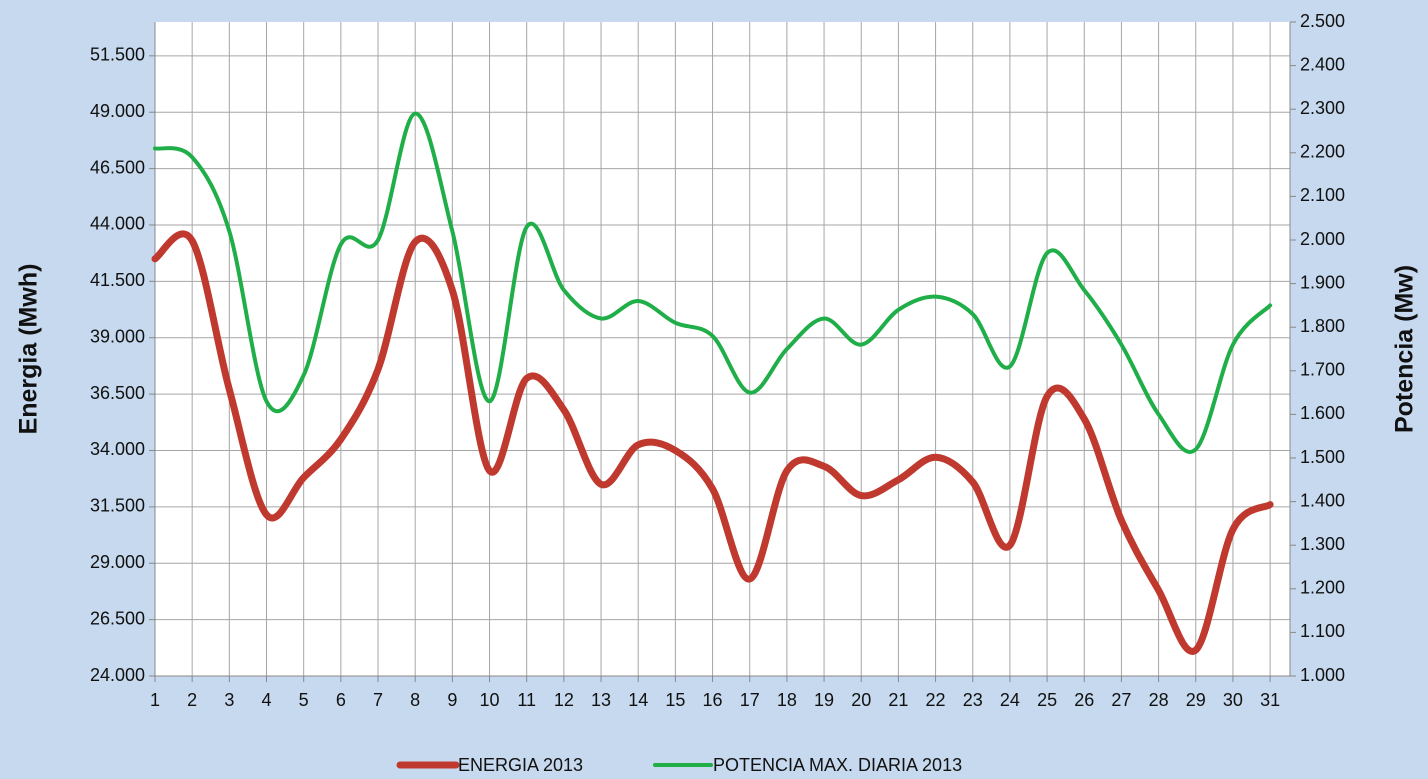 The height and width of the screenshot is (779, 1428). Describe the element at coordinates (1121, 700) in the screenshot. I see `x-tick-label: 27` at that location.